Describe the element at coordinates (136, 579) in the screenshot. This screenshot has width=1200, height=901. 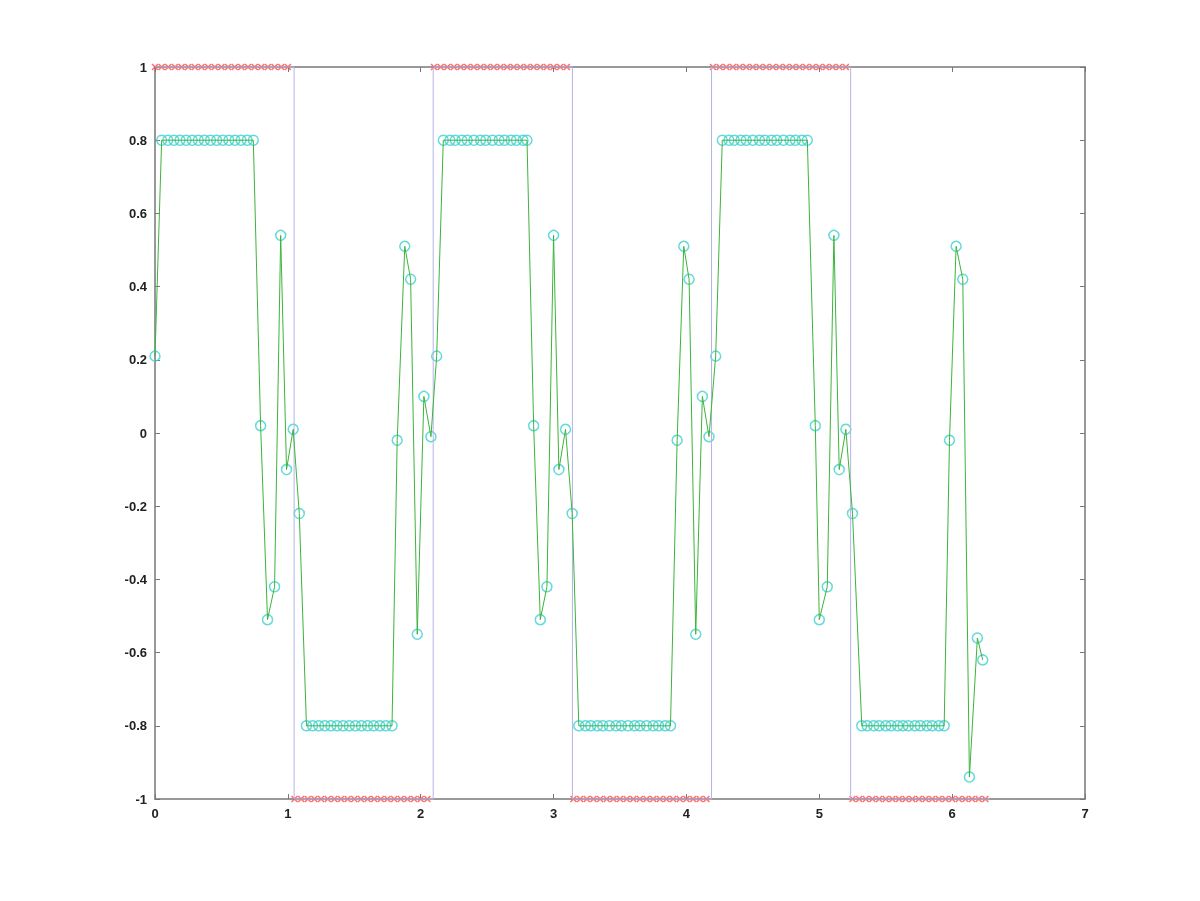
I see `y-tick-label: -0.4` at that location.